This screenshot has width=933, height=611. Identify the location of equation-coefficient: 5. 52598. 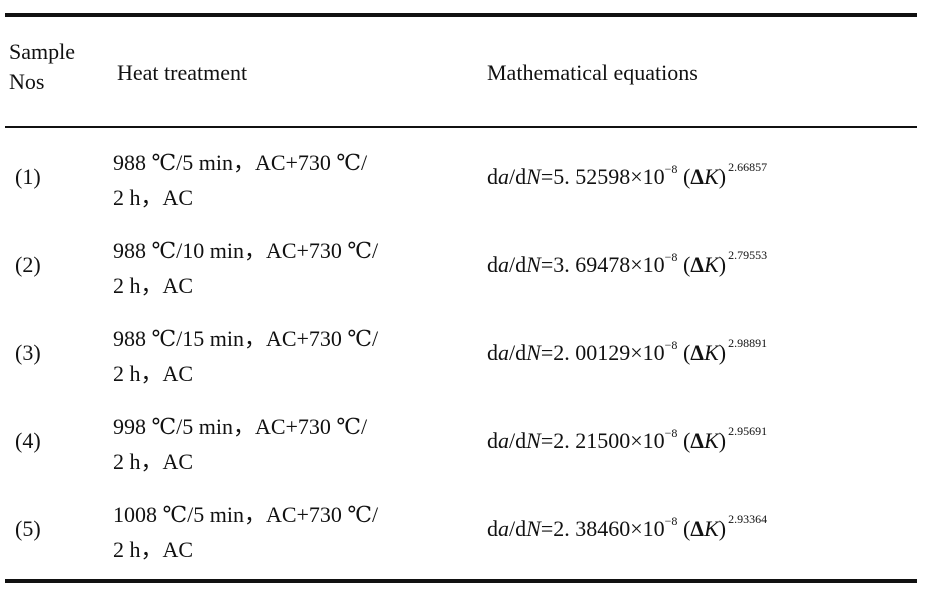
(592, 176).